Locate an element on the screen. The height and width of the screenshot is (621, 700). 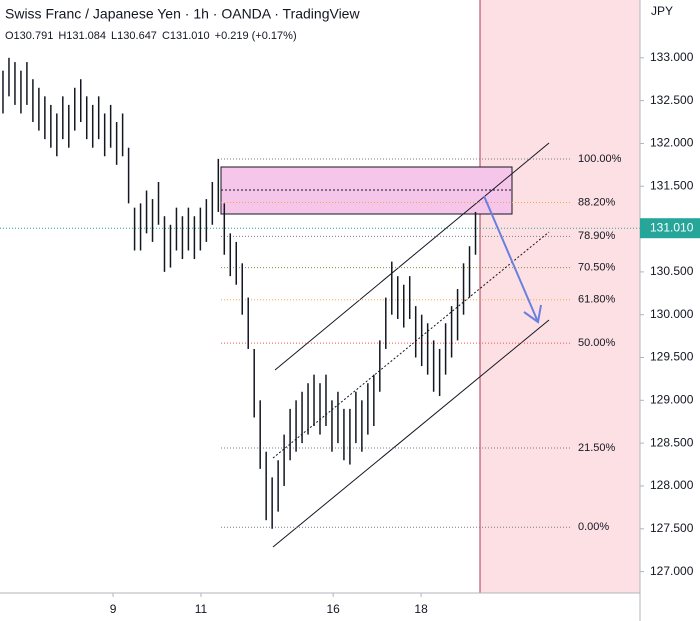
y-tick-label: 128.500 is located at coordinates (672, 442).